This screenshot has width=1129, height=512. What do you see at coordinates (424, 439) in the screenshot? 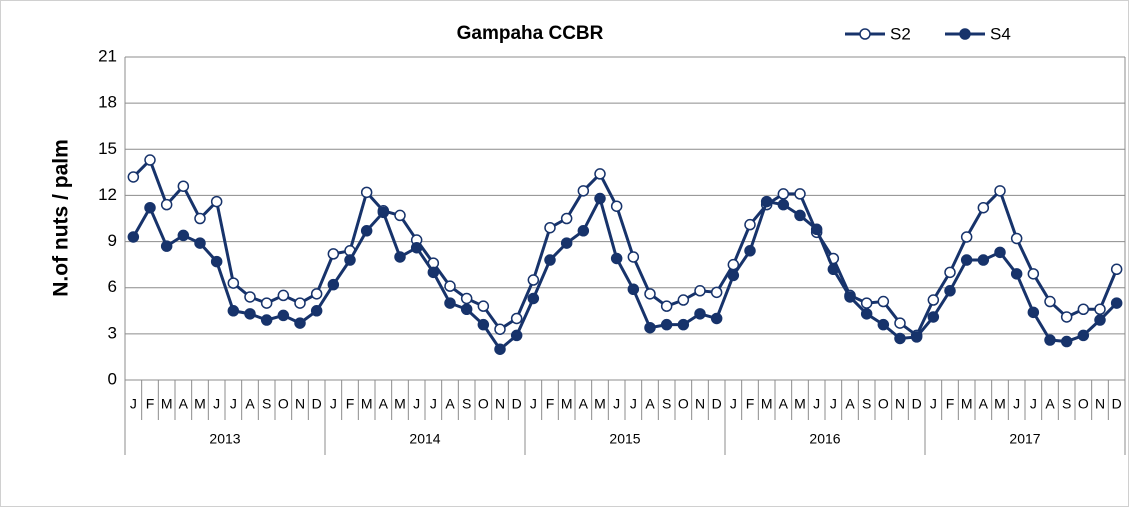
I see `year-label: 2014` at bounding box center [424, 439].